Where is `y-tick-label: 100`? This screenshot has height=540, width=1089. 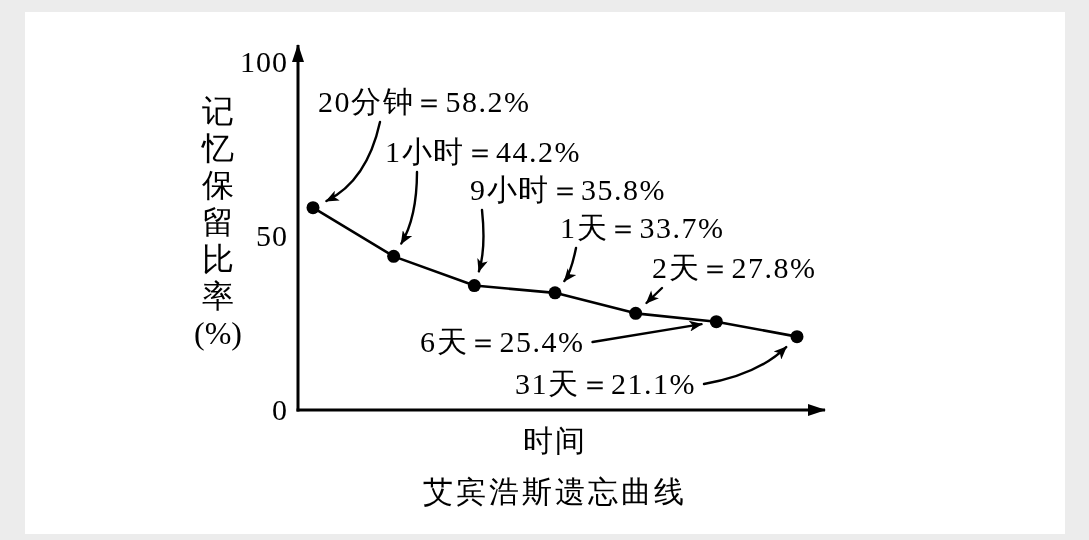 y-tick-label: 100 is located at coordinates (264, 62).